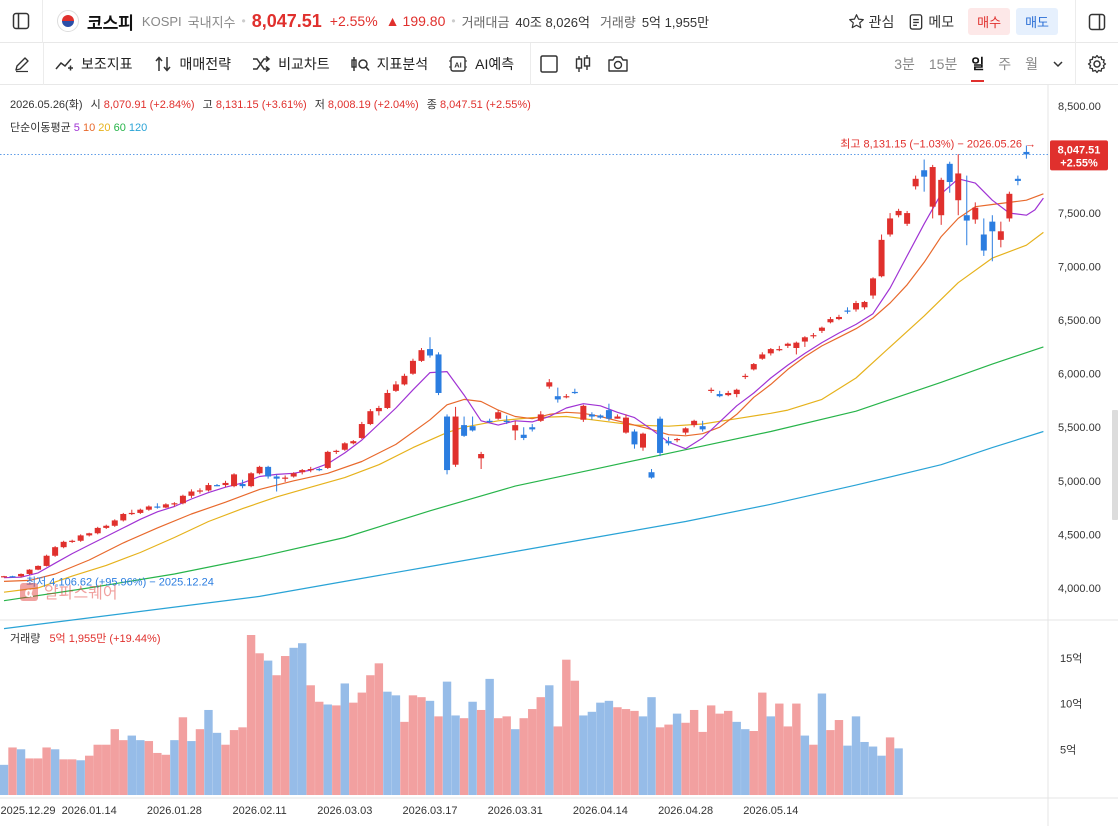  What do you see at coordinates (685, 811) in the screenshot?
I see `date-tick-label: 2026.04.28` at bounding box center [685, 811].